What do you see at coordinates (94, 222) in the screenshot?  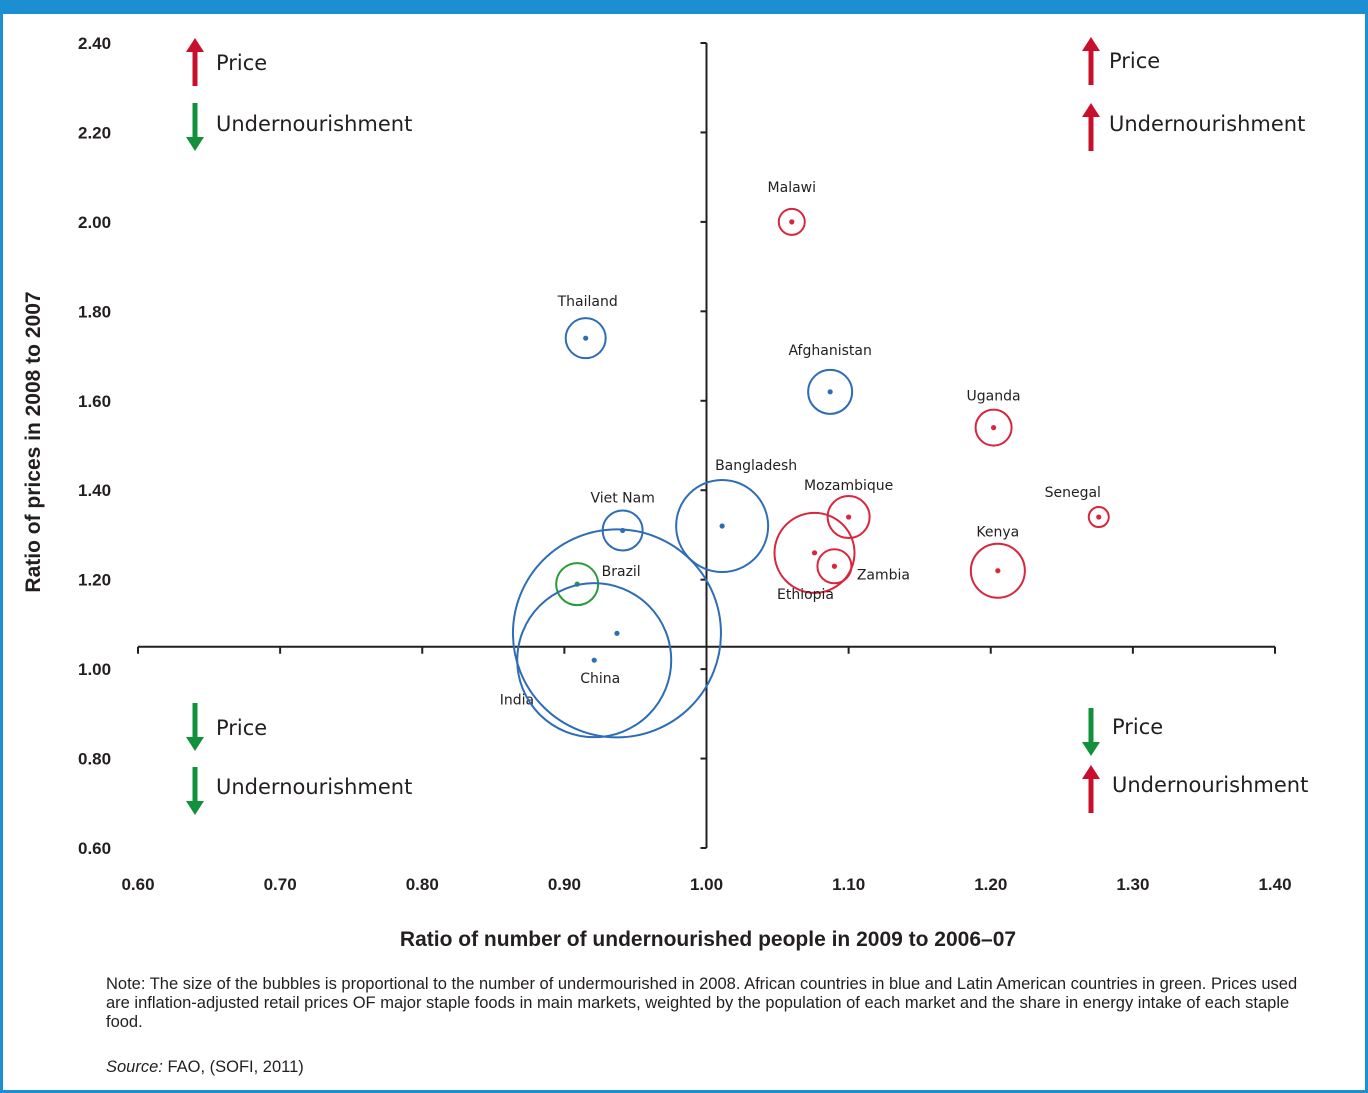 I see `y-tick-label: 2.00` at bounding box center [94, 222].